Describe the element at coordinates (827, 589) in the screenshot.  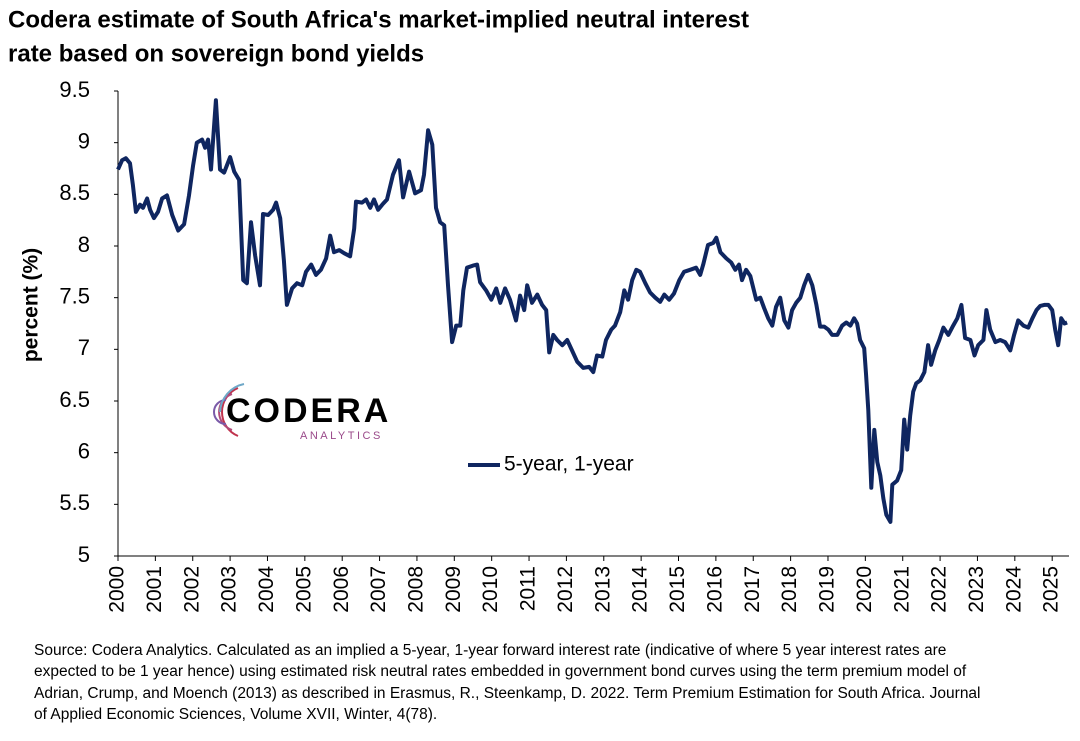
I see `x-tick-label: 2019` at that location.